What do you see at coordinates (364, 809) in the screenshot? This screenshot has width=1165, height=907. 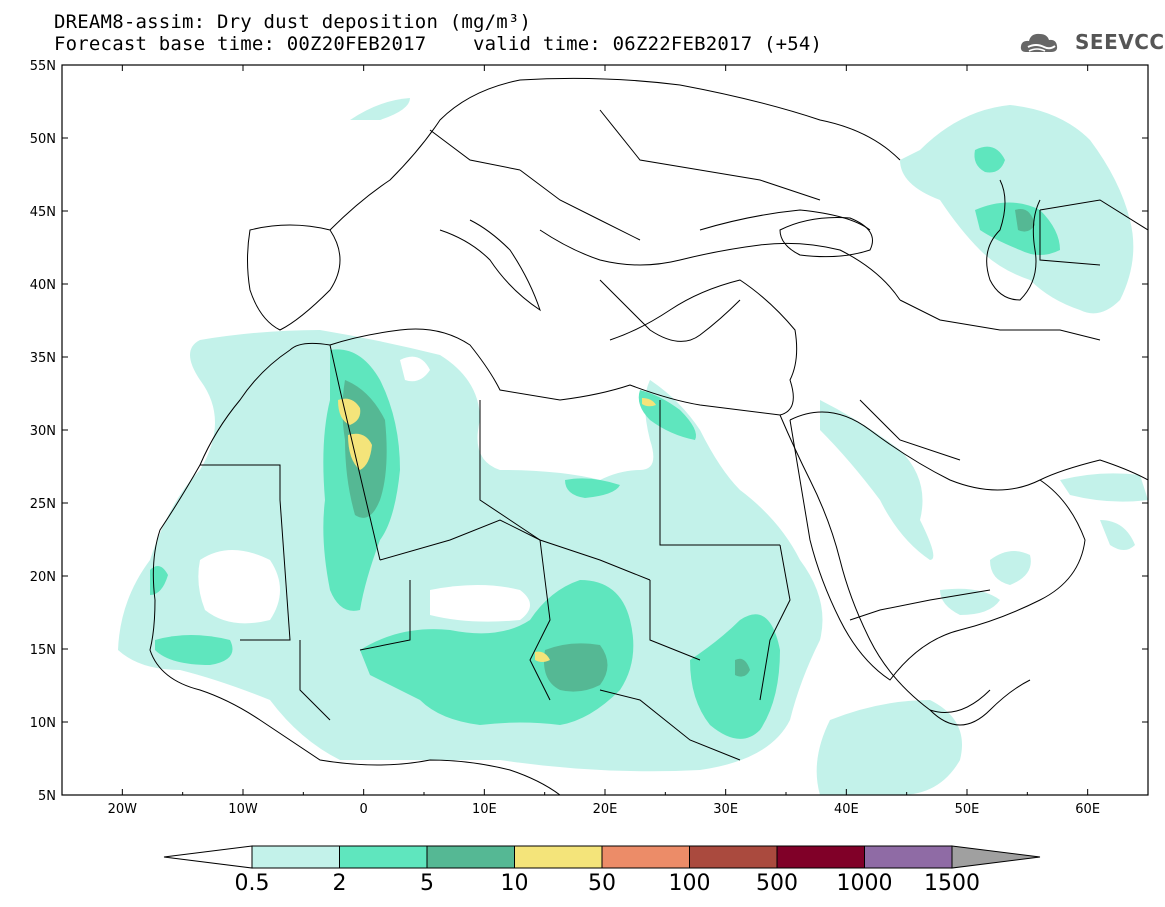 I see `lon-tick-label: 0` at bounding box center [364, 809].